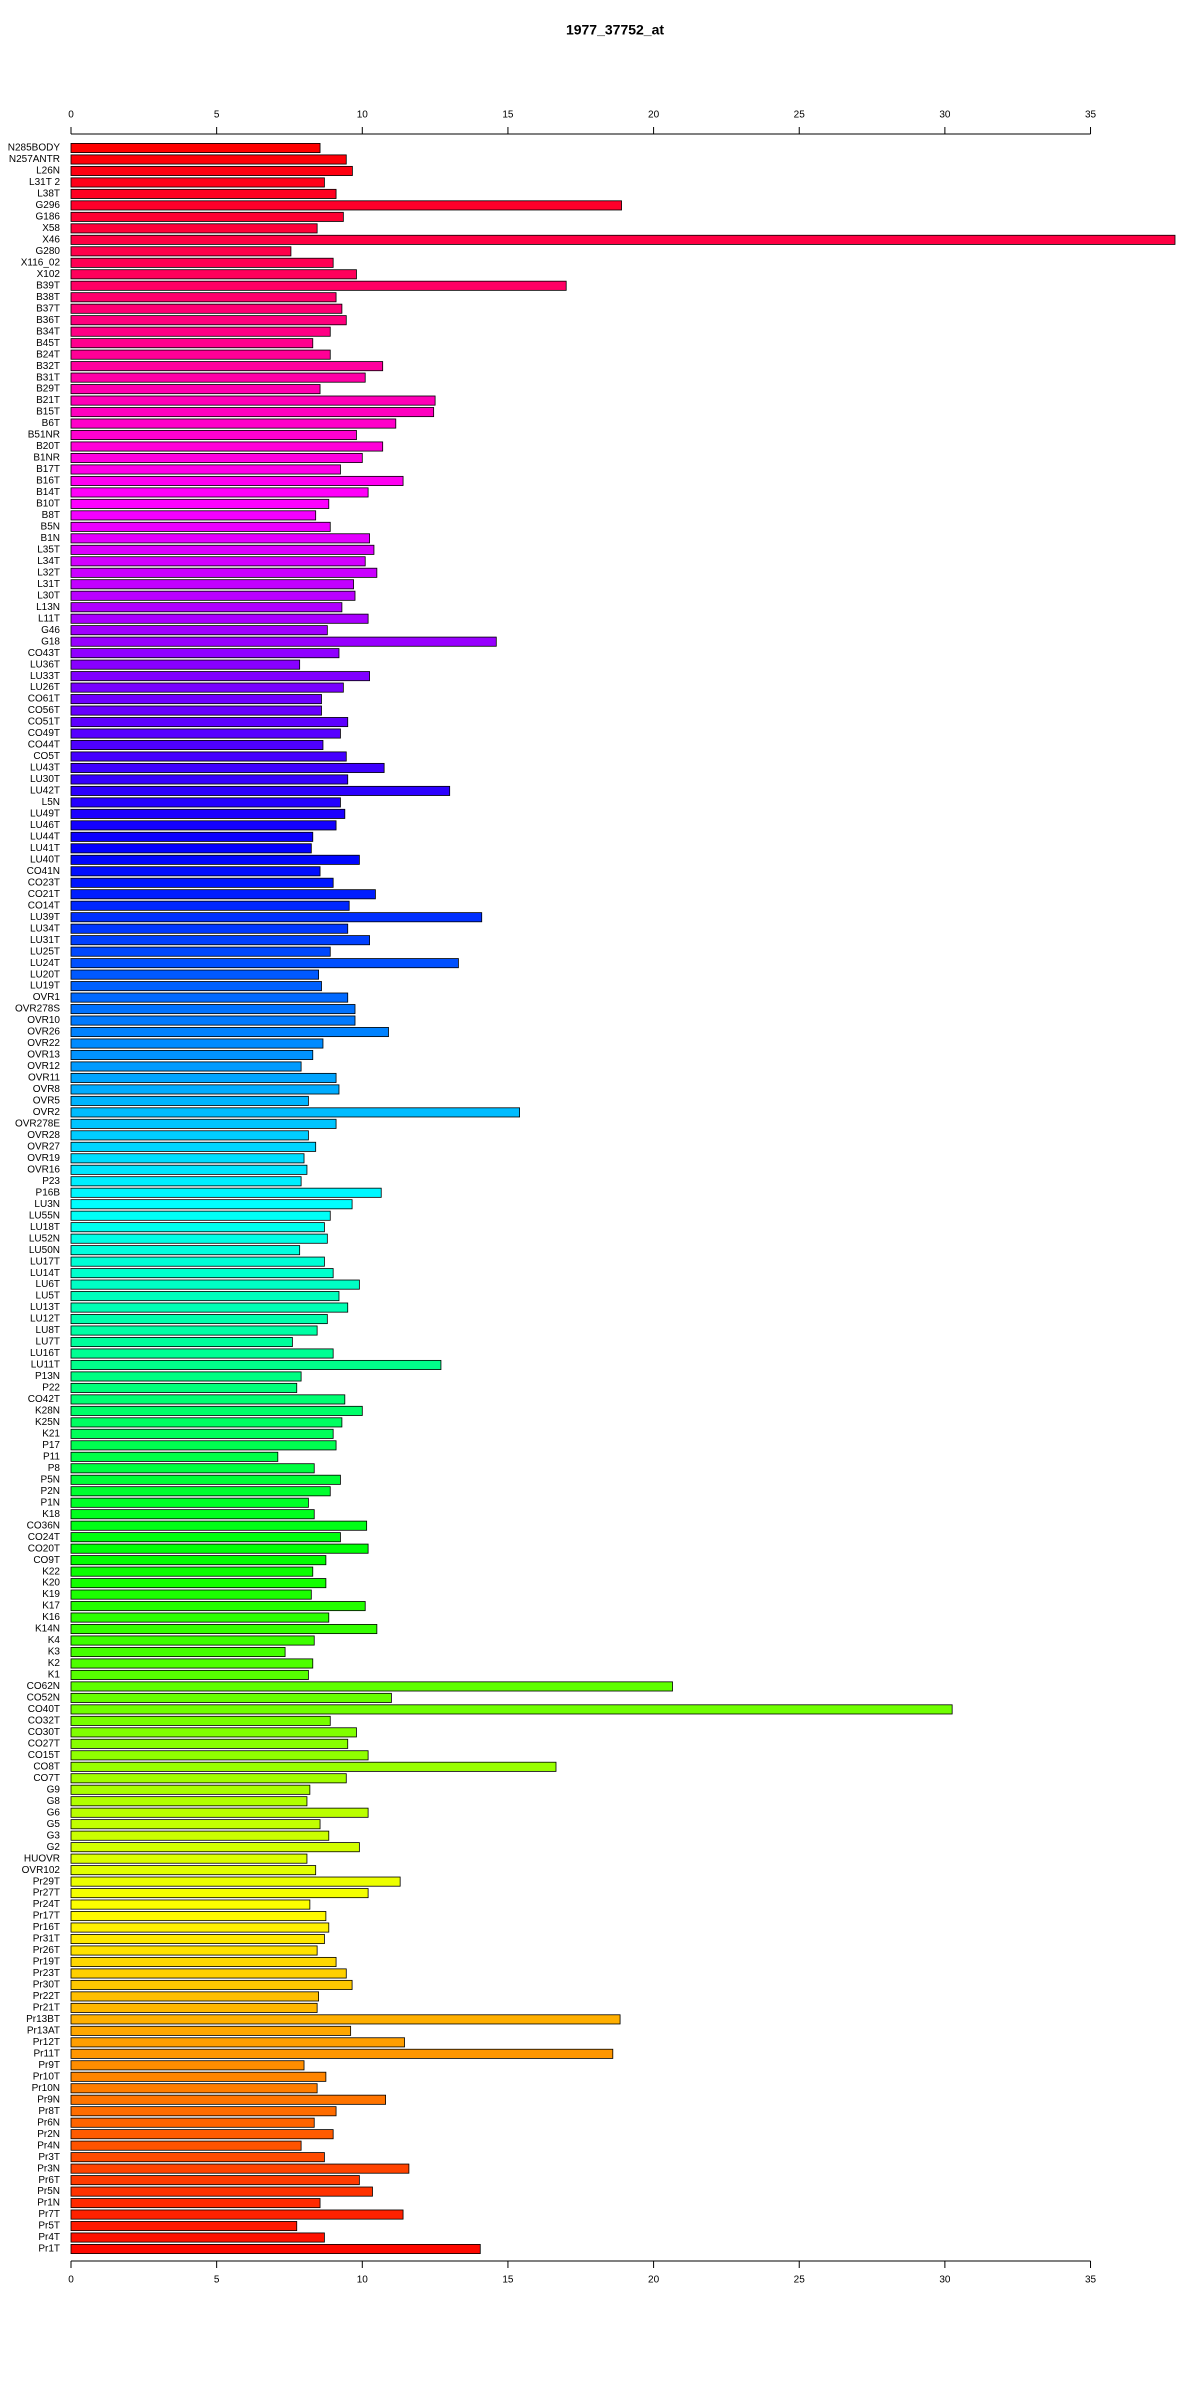  What do you see at coordinates (945, 2280) in the screenshot?
I see `x-tick-label: 30` at bounding box center [945, 2280].